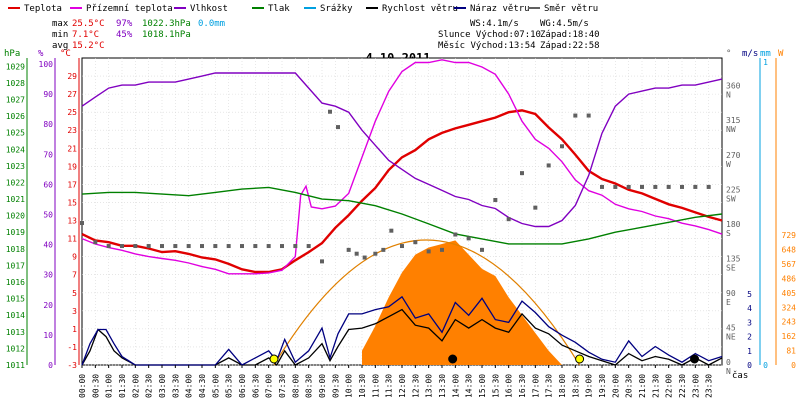 Image resolution: width=800 pixels, height=400 pixels. What do you see at coordinates (789, 235) in the screenshot?
I see `tick-solar: 729` at bounding box center [789, 235].